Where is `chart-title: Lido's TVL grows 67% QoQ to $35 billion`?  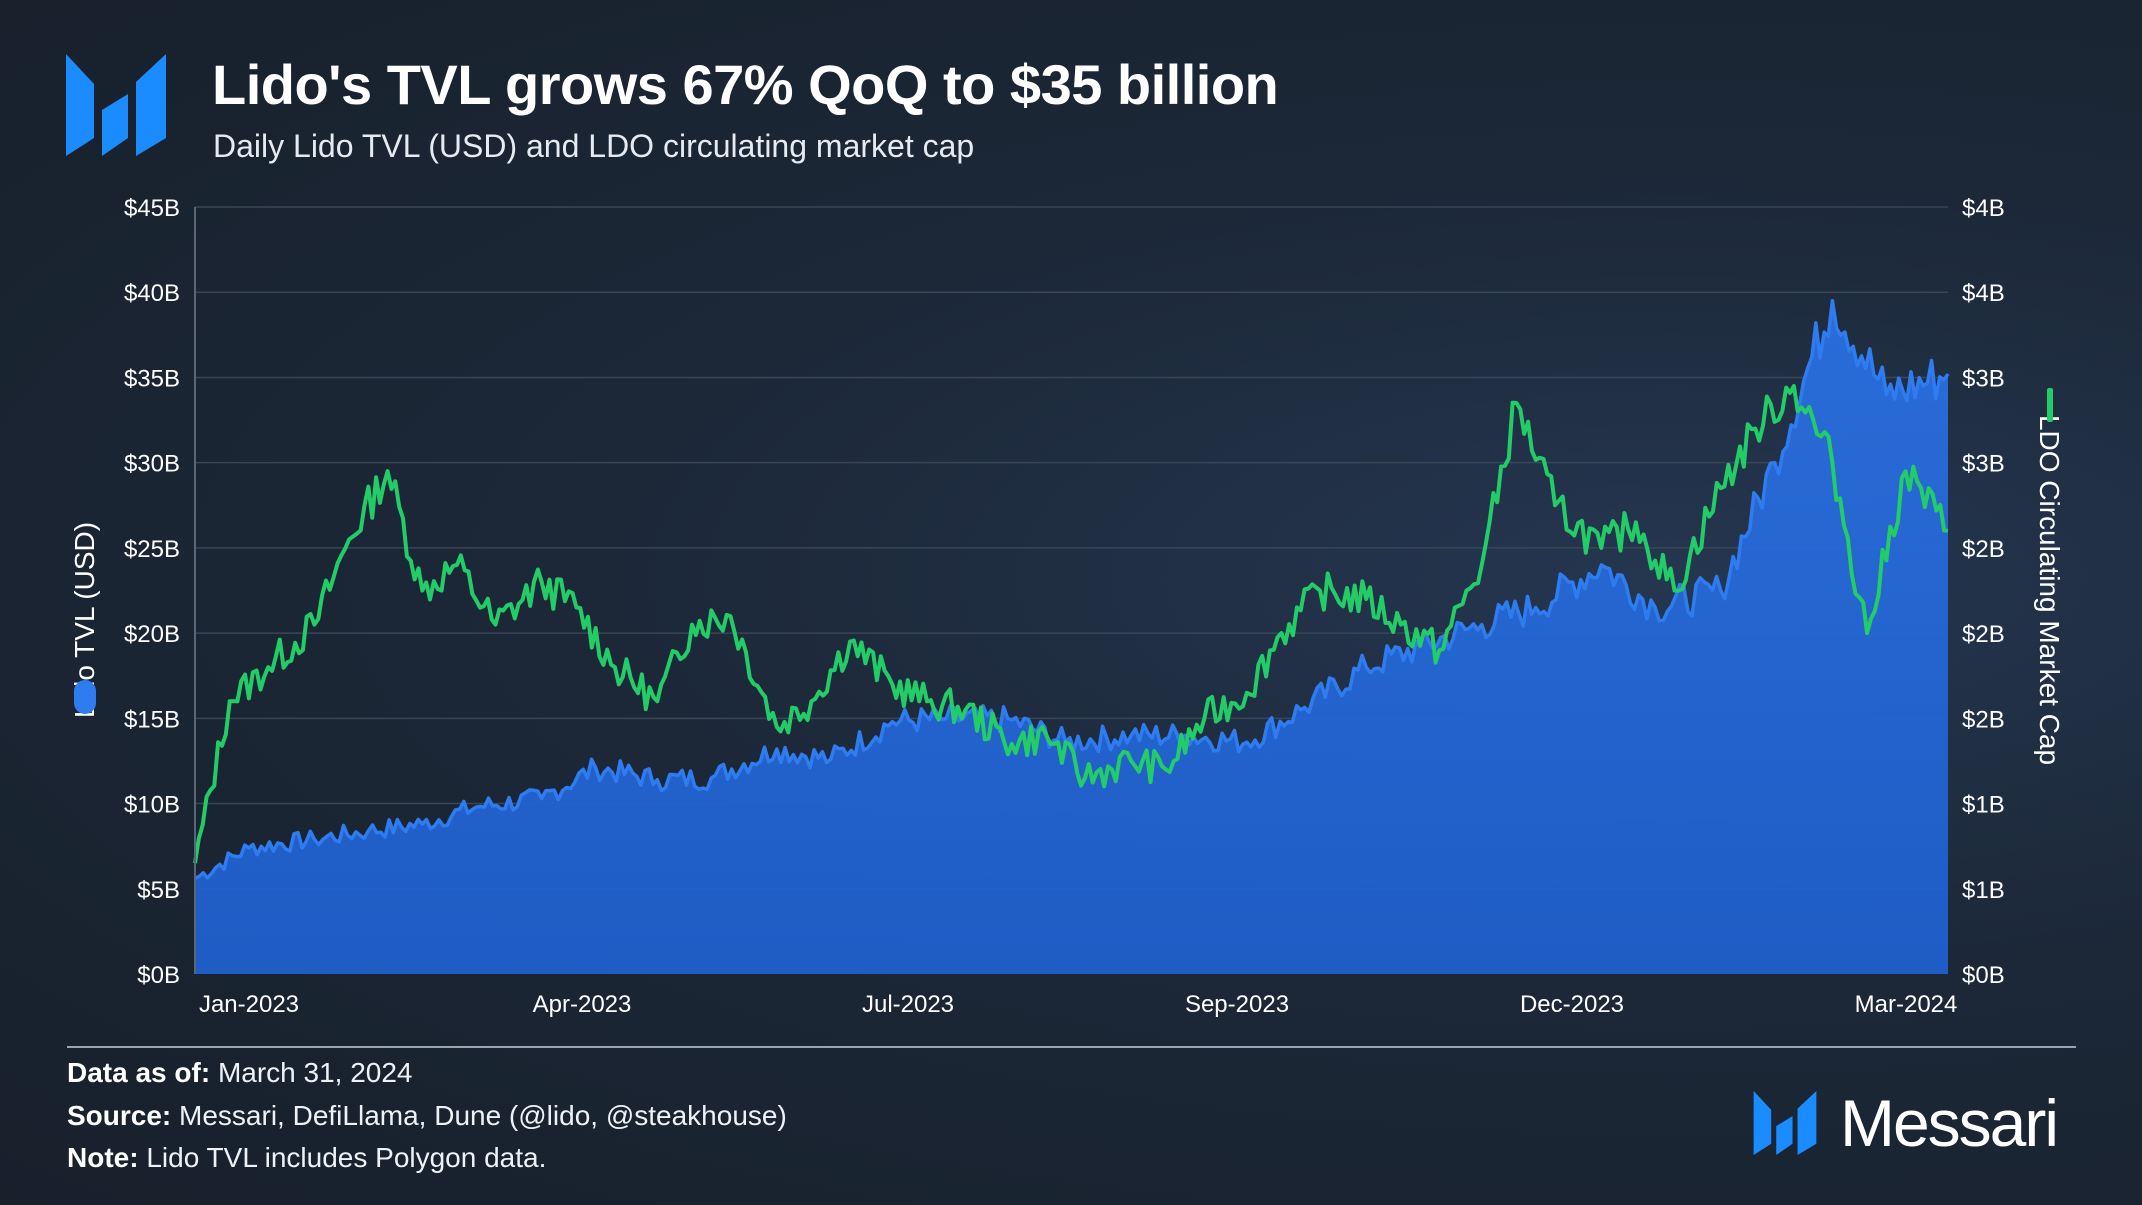
chart-title: Lido's TVL grows 67% QoQ to $35 billion is located at coordinates (745, 84).